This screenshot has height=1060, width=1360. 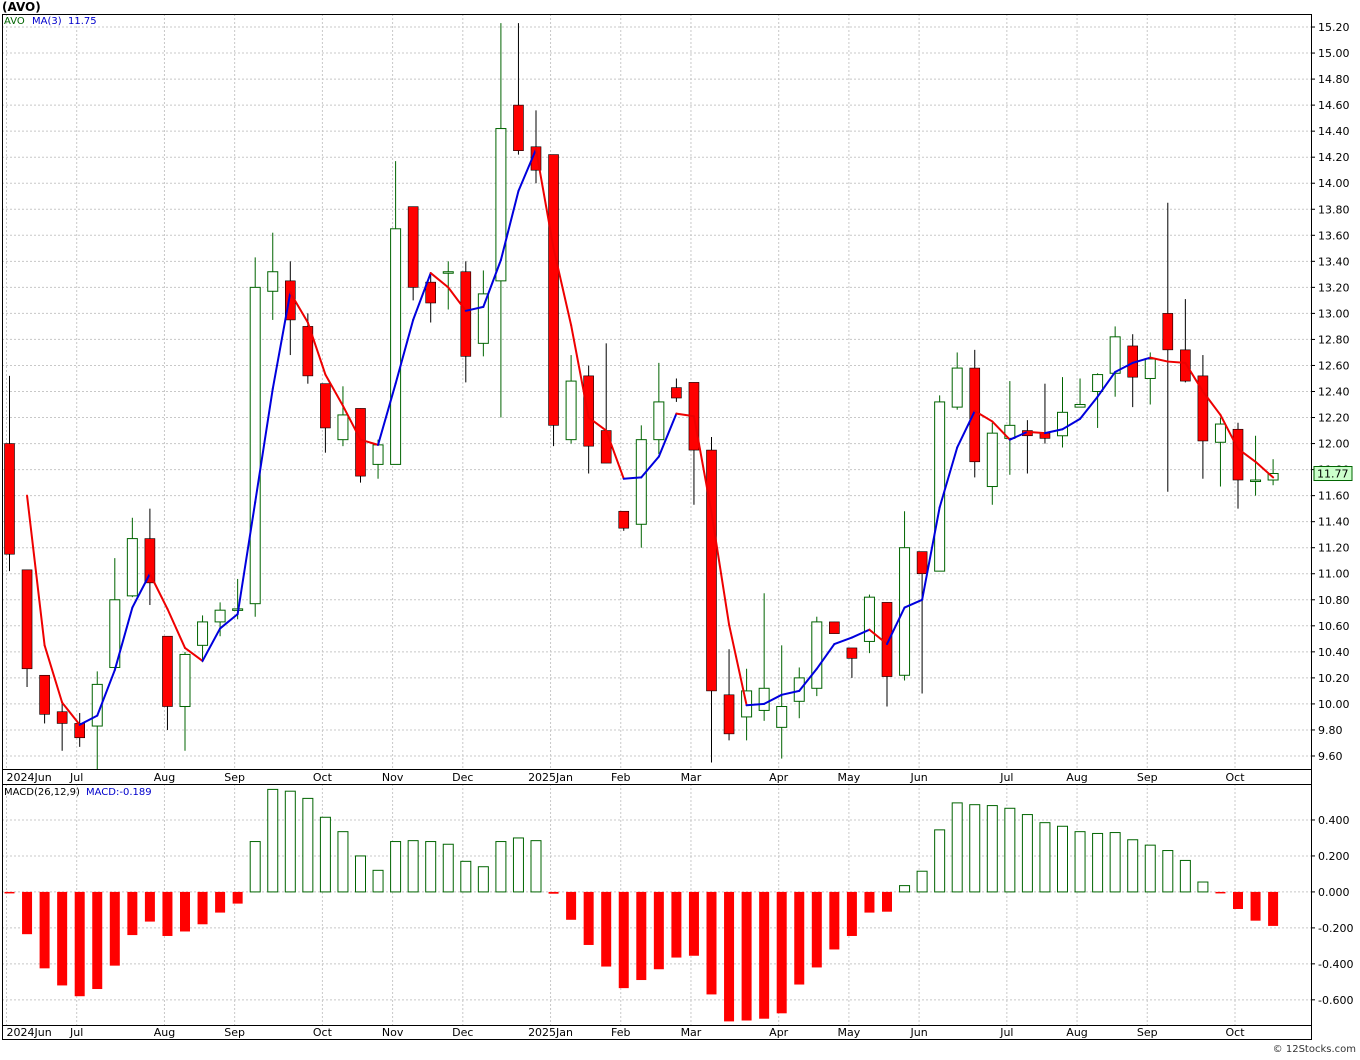 I want to click on price-x-tick-label: Apr, so click(x=779, y=777).